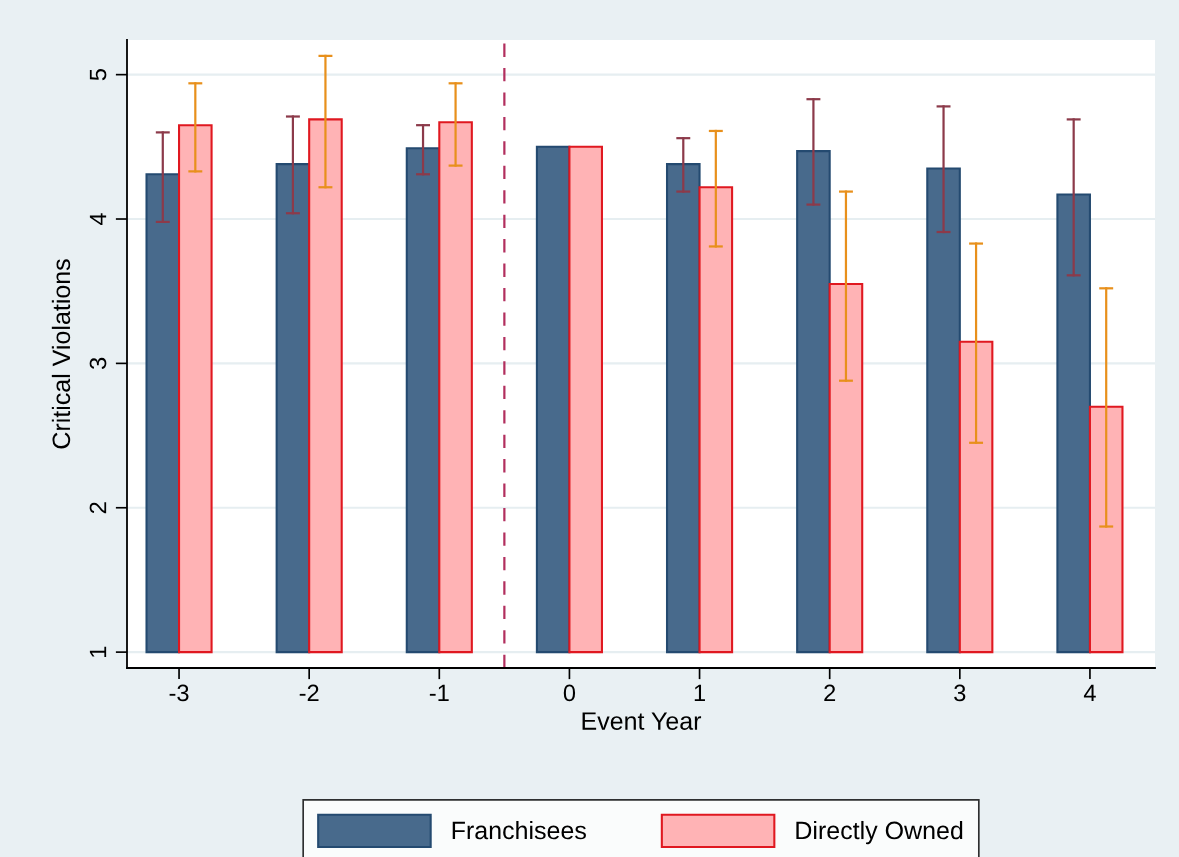 This screenshot has width=1179, height=857. Describe the element at coordinates (879, 832) in the screenshot. I see `legend-label: Directly Owned` at that location.